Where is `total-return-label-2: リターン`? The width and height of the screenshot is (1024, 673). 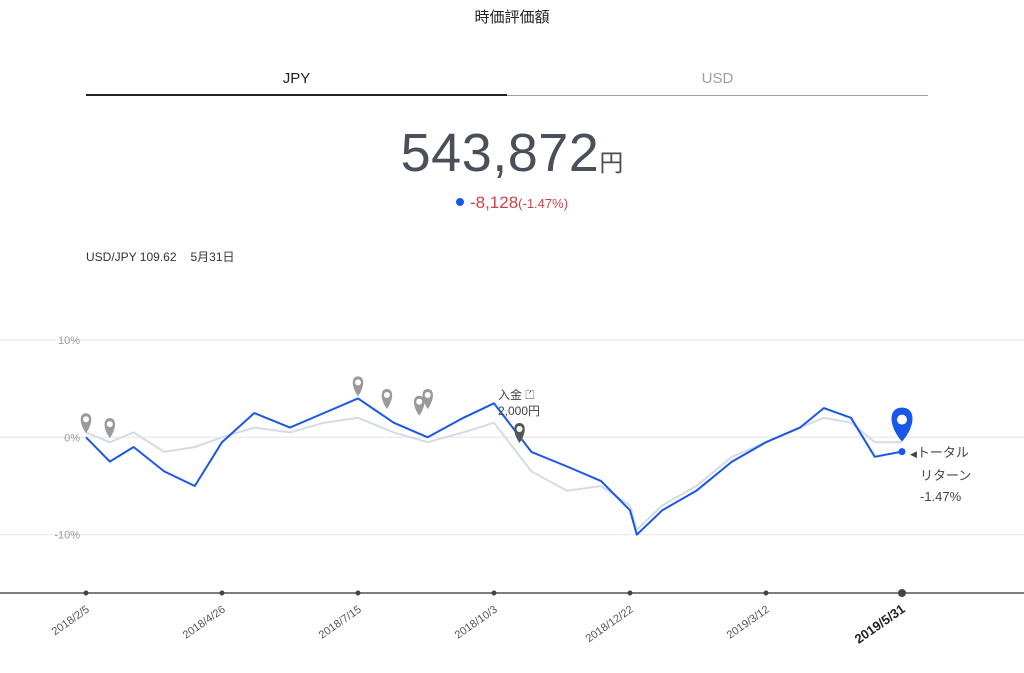 total-return-label-2: リターン is located at coordinates (946, 475).